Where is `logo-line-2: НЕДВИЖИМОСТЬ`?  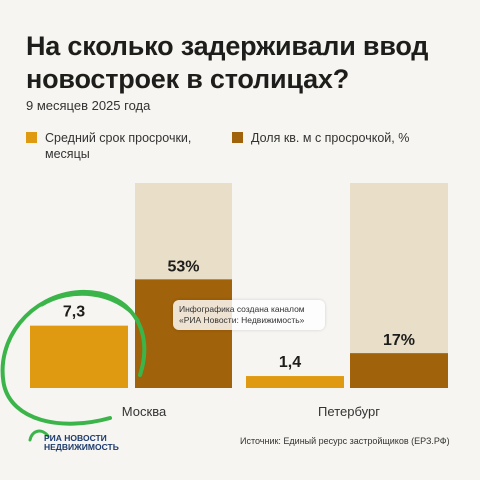
logo-line-2: НЕДВИЖИМОСТЬ is located at coordinates (81, 447).